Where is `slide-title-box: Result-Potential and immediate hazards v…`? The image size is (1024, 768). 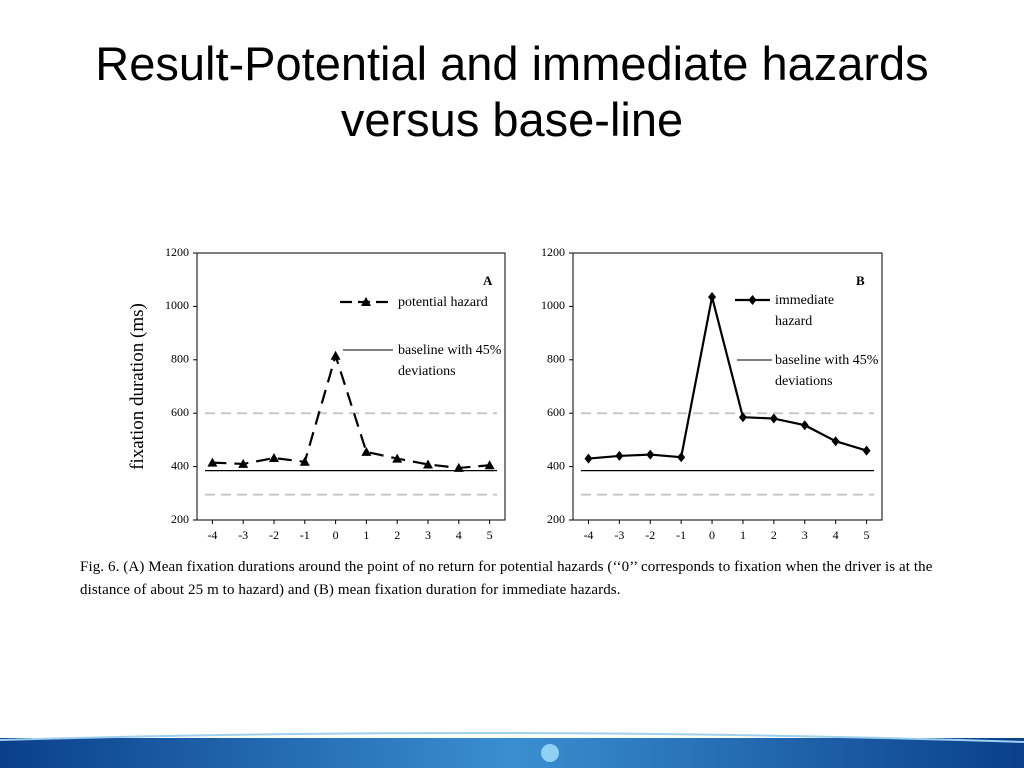
slide-title-box: Result-Potential and immediate hazards v… is located at coordinates (512, 91).